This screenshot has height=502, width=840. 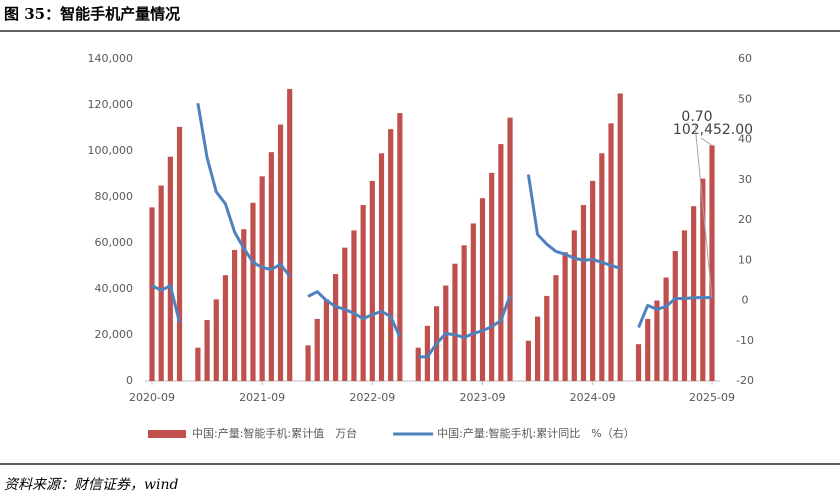 What do you see at coordinates (483, 397) in the screenshot?
I see `x-tick-label: 2023-09` at bounding box center [483, 397].